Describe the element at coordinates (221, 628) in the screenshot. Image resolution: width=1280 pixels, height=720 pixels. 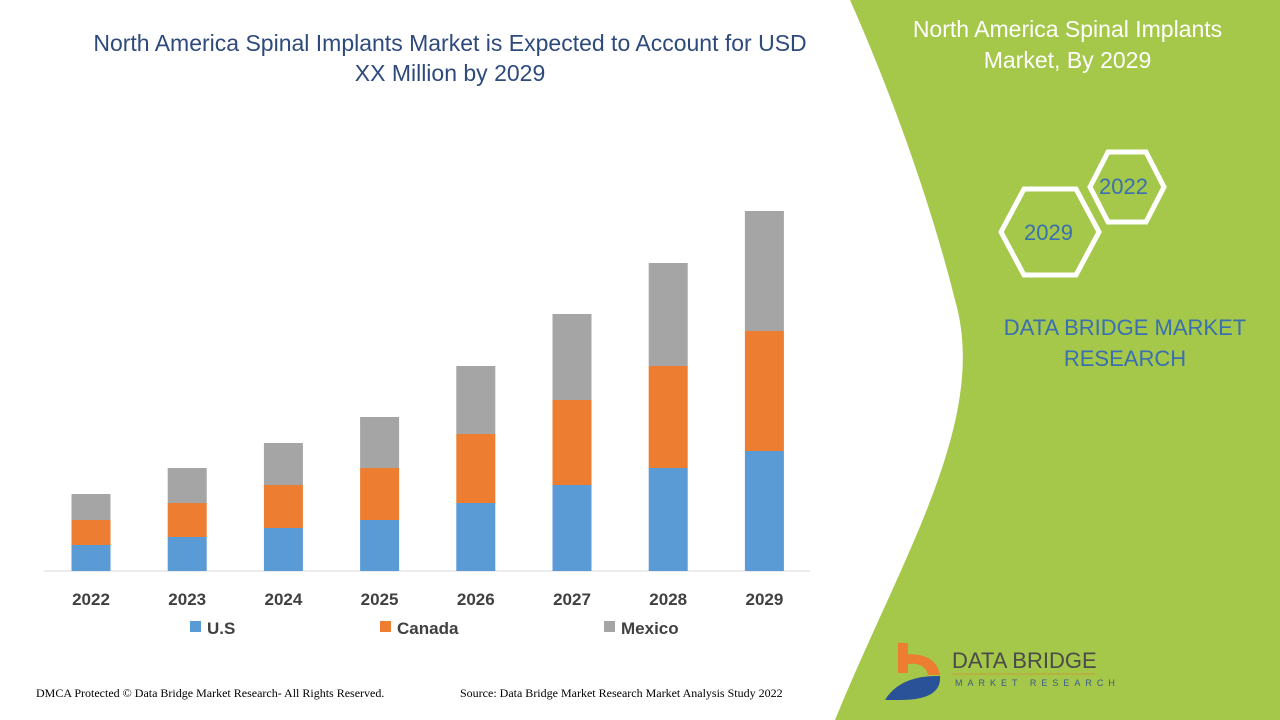
I see `legend-label: U.S` at that location.